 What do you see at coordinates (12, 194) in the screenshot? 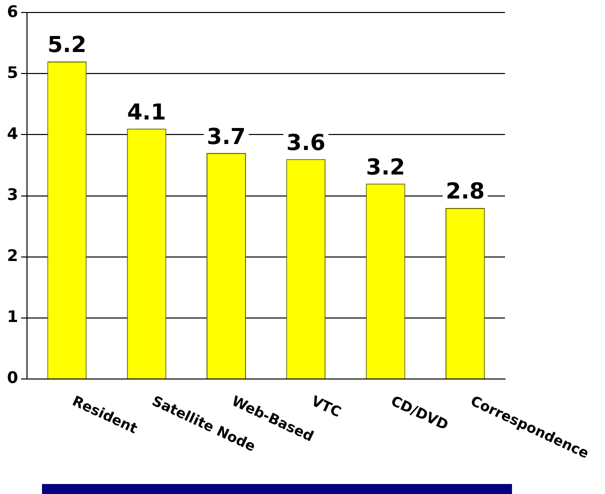
I see `y-tick-label: 3` at bounding box center [12, 194].